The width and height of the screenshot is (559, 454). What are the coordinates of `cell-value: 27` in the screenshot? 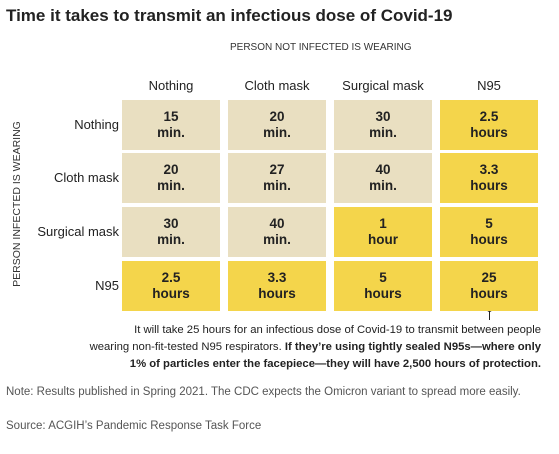 It's located at (277, 169).